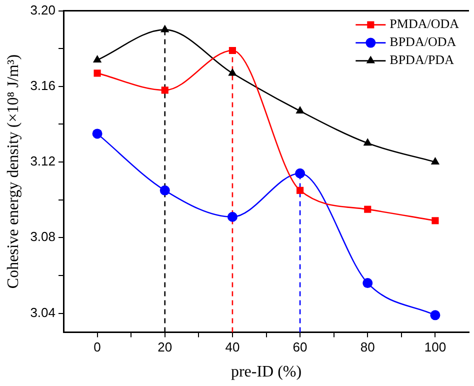 The image size is (474, 386). Describe the element at coordinates (425, 24) in the screenshot. I see `legend-label: PMDA/ODA` at that location.